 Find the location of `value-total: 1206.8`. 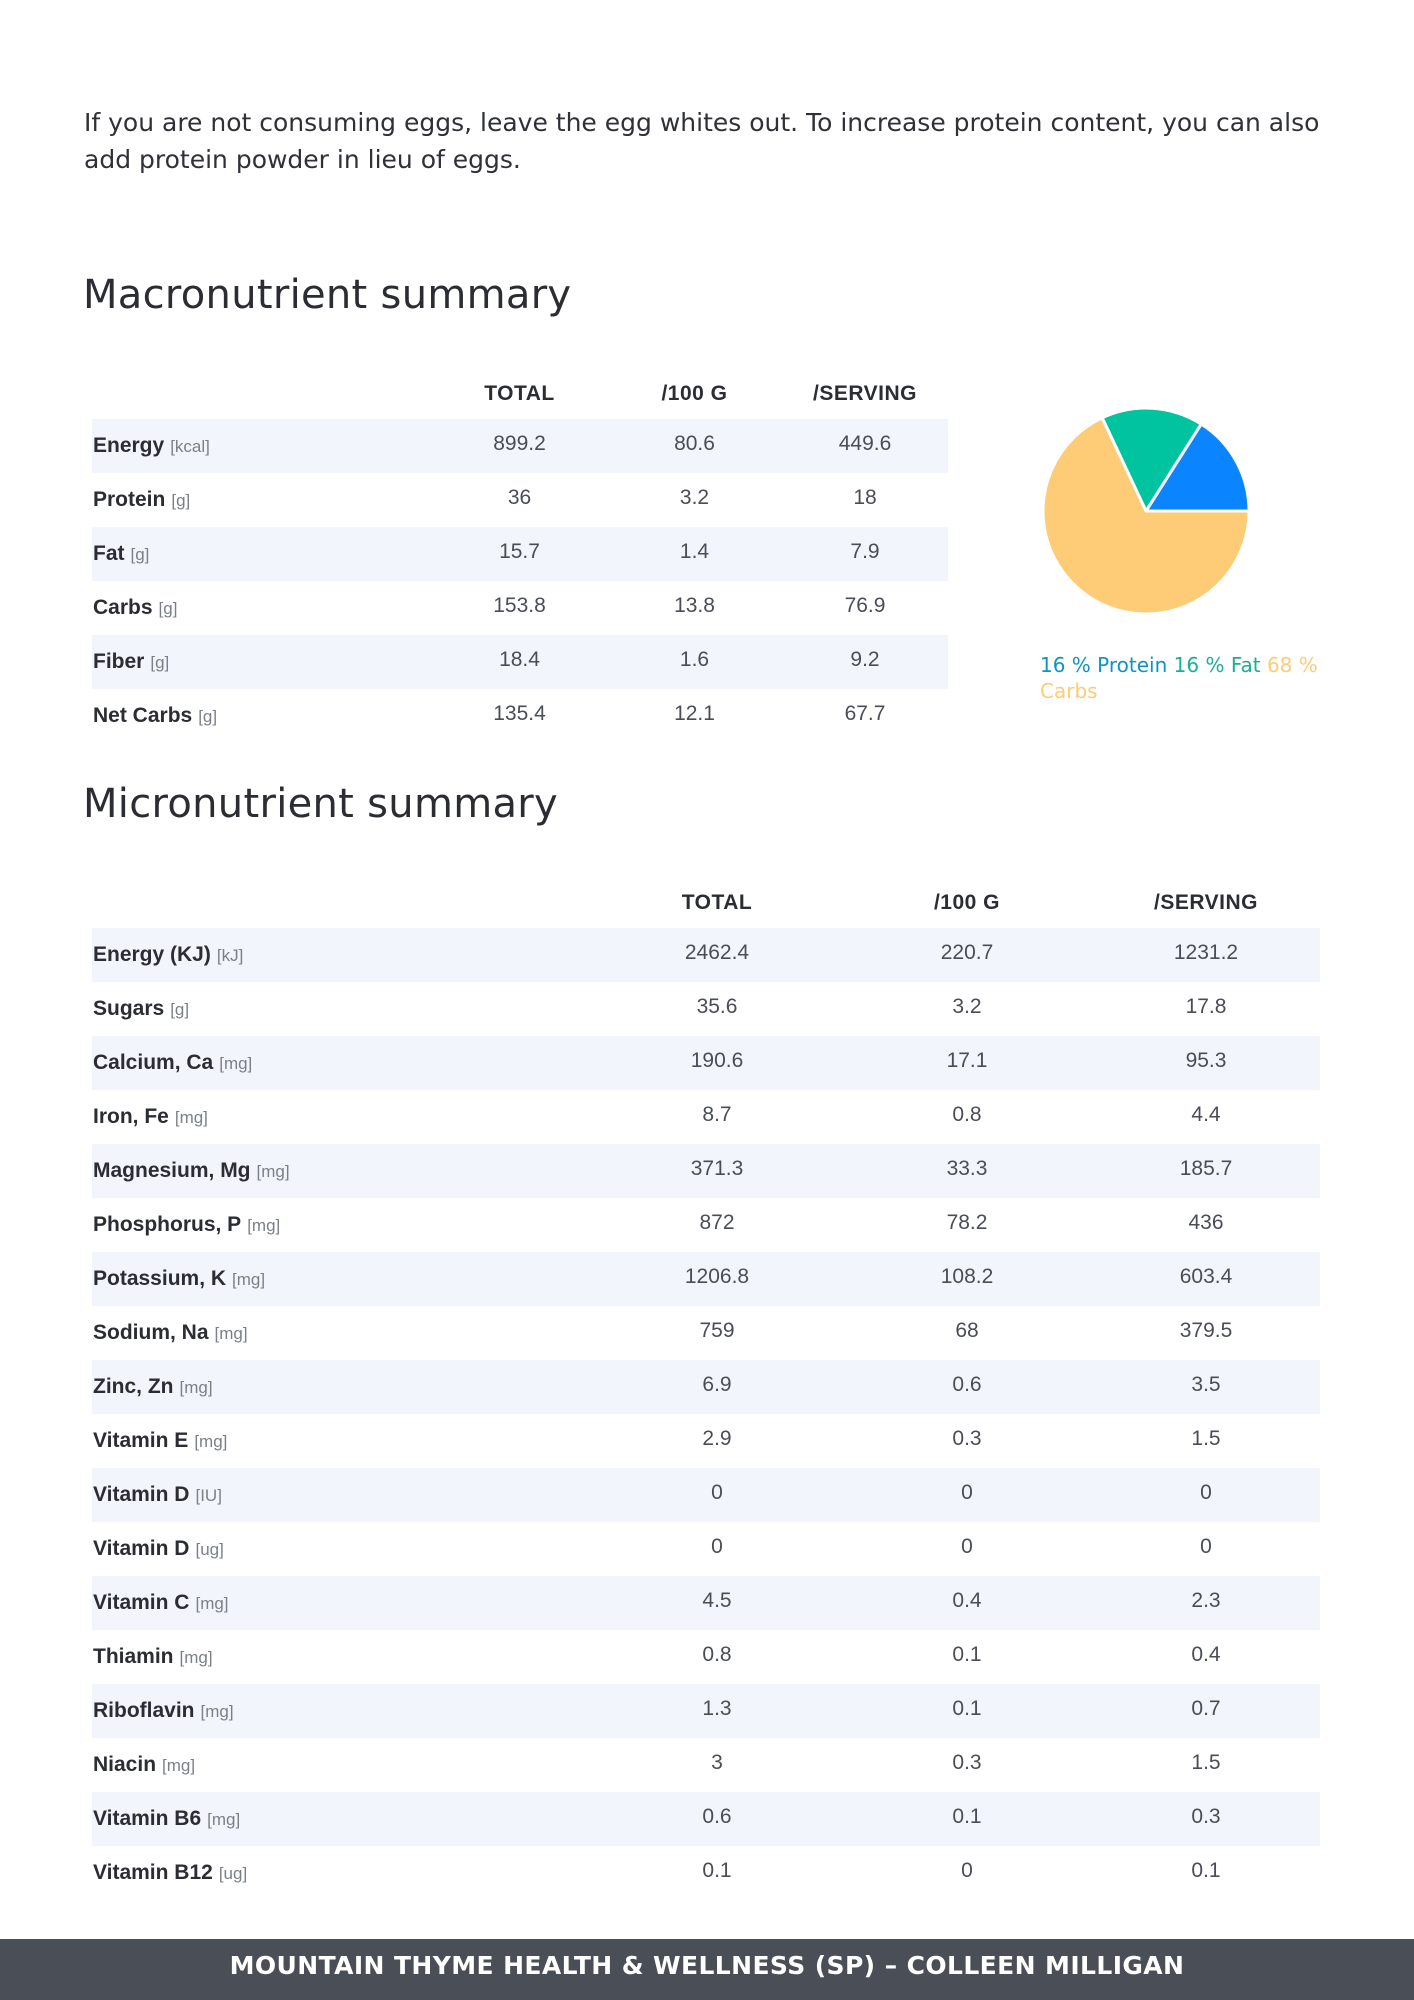

value-total: 1206.8 is located at coordinates (717, 1279).